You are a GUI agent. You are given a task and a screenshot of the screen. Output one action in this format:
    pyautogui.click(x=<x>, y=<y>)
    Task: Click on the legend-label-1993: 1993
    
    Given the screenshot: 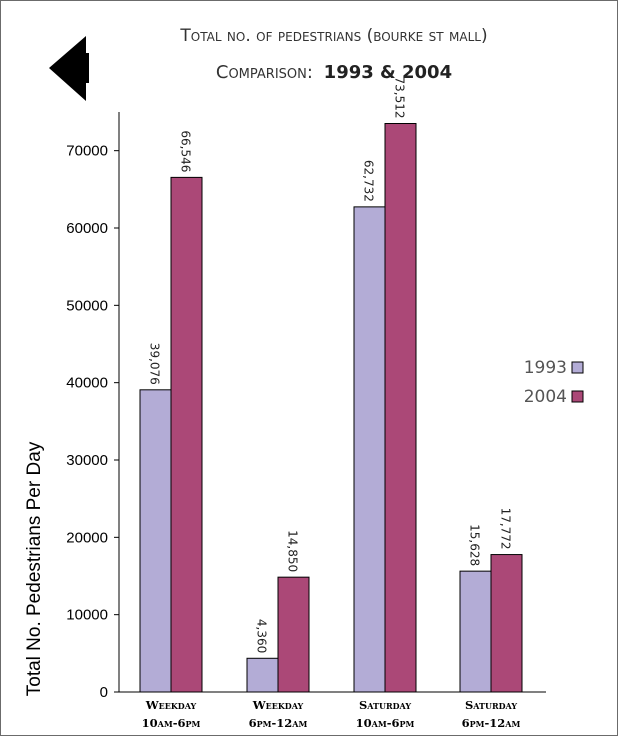 What is the action you would take?
    pyautogui.click(x=545, y=368)
    